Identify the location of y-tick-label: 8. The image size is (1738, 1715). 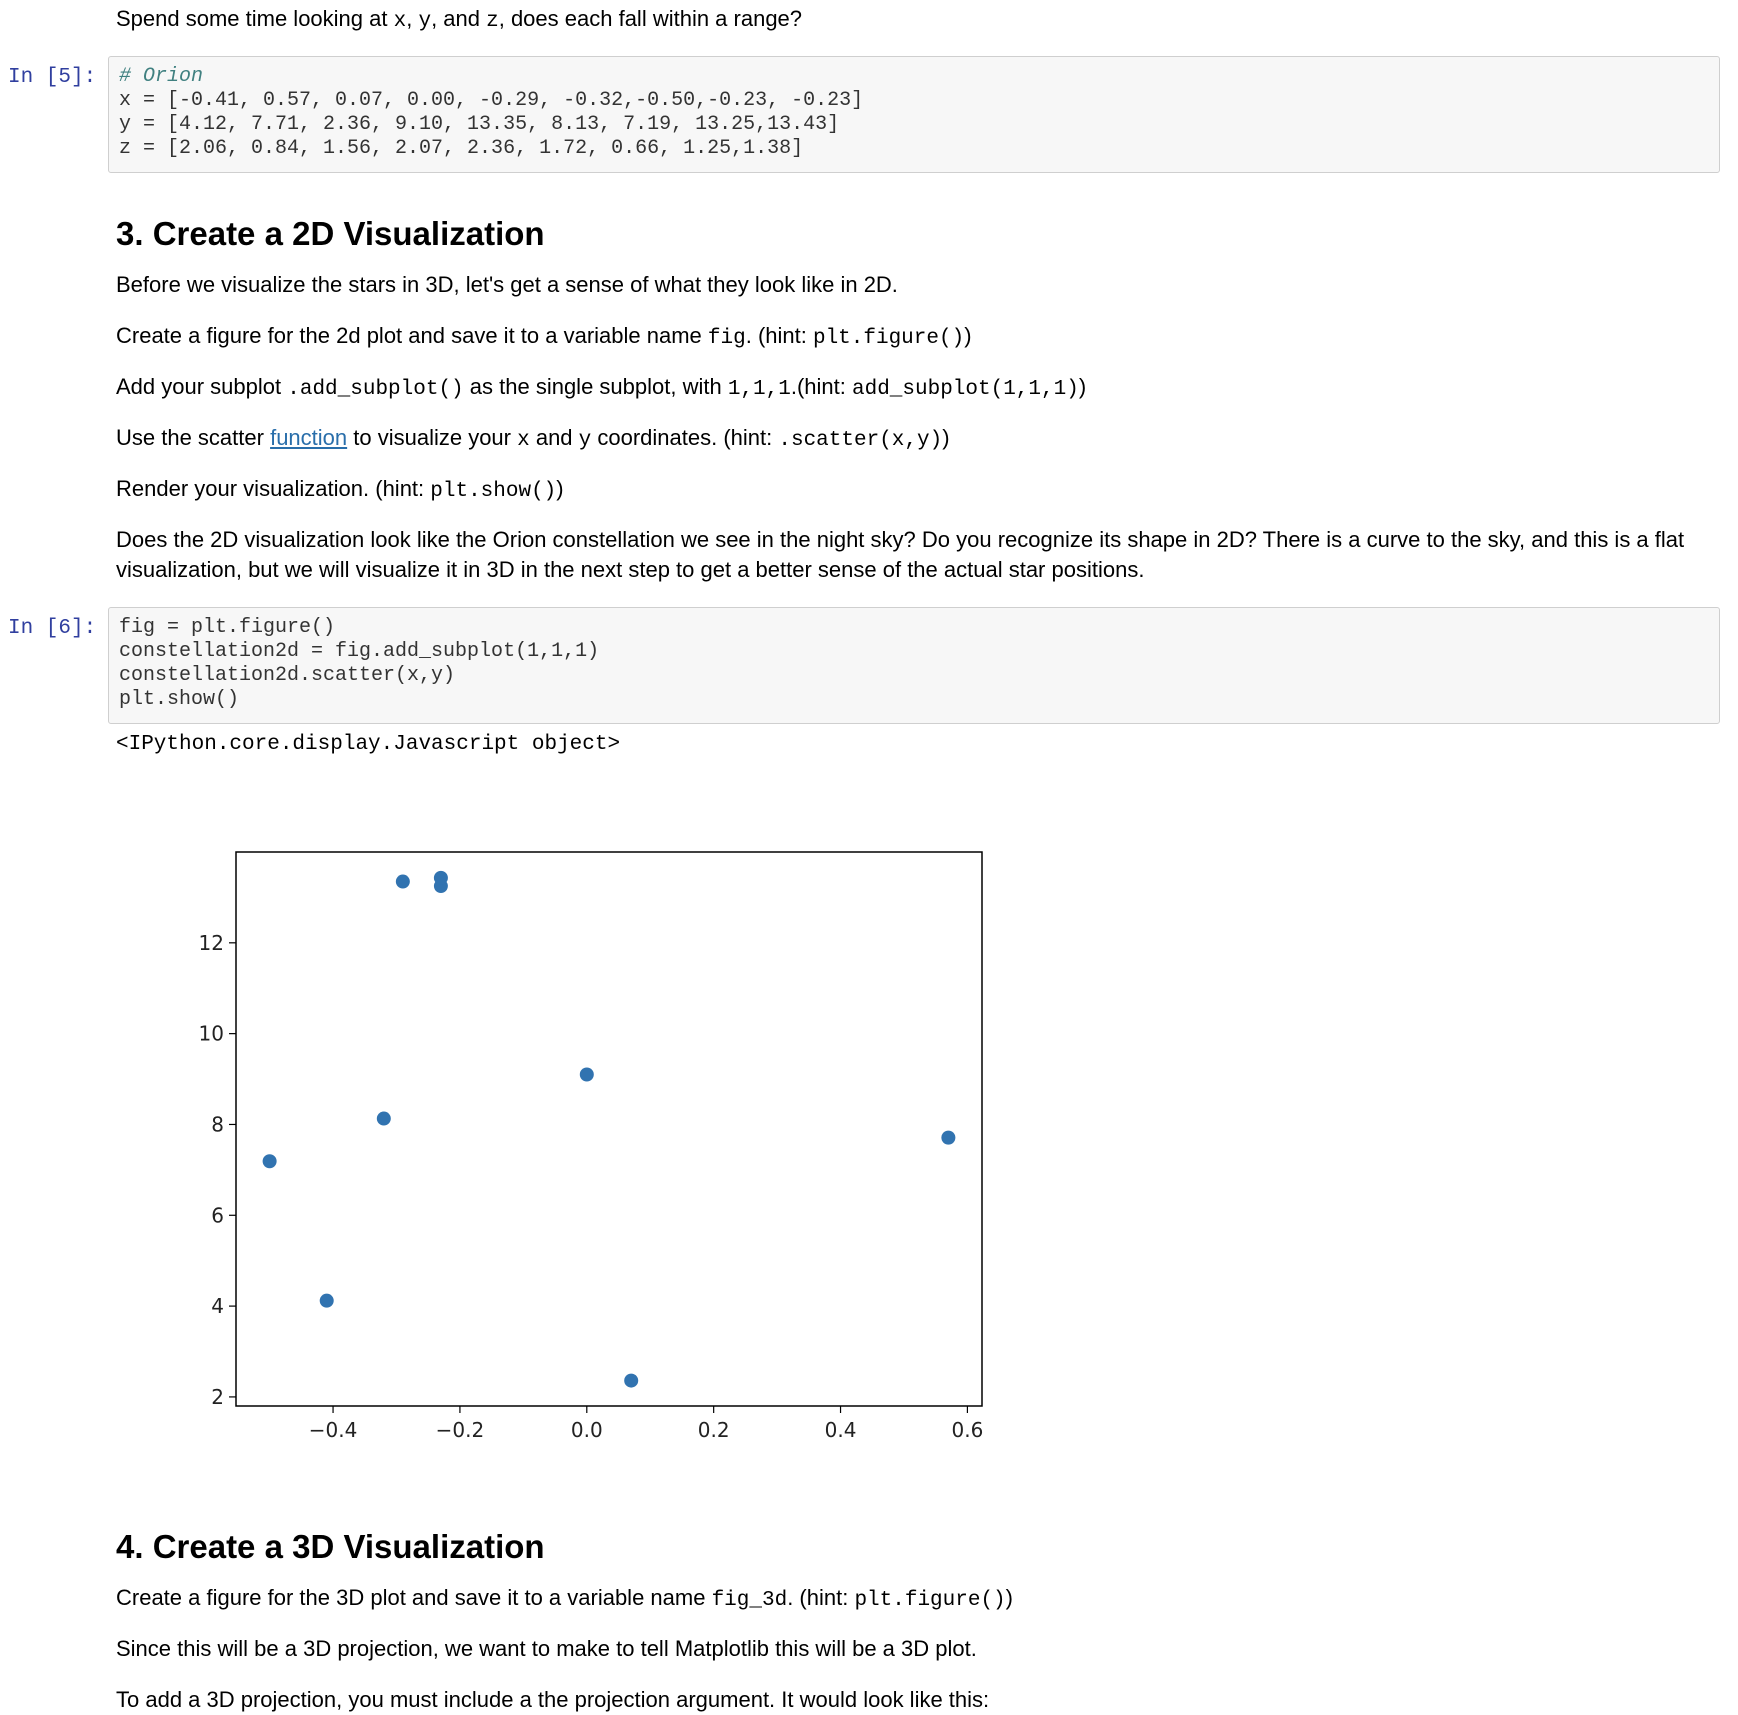
(217, 1124).